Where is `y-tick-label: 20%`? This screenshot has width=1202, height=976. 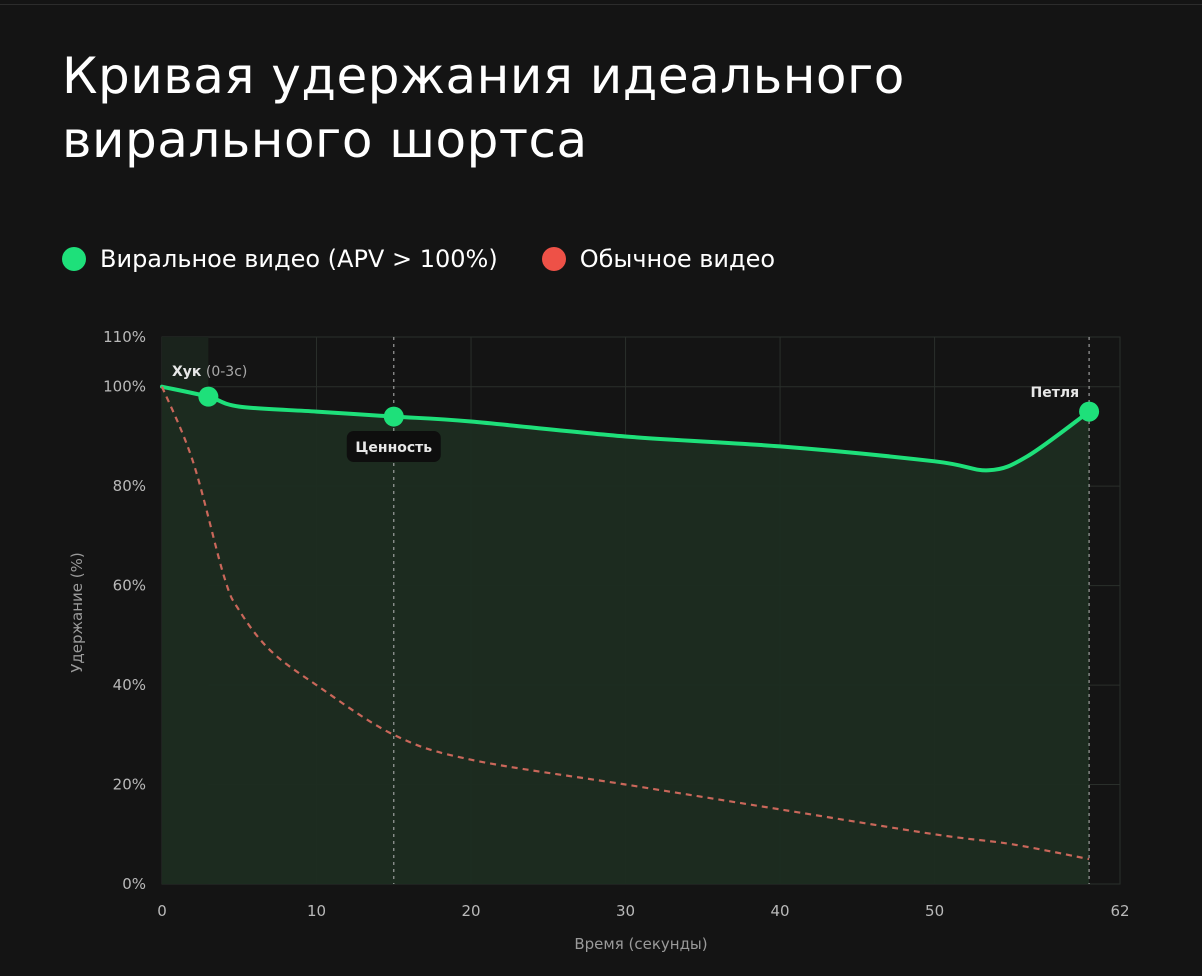
y-tick-label: 20% is located at coordinates (129, 785).